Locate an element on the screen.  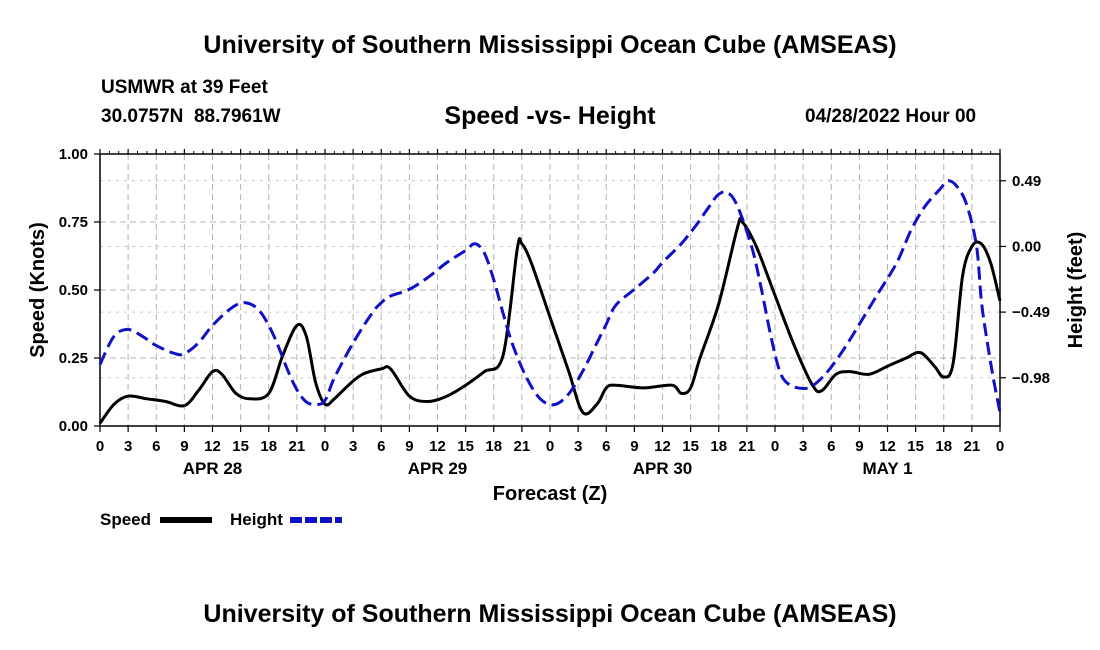
legend: Speed Height is located at coordinates (221, 519).